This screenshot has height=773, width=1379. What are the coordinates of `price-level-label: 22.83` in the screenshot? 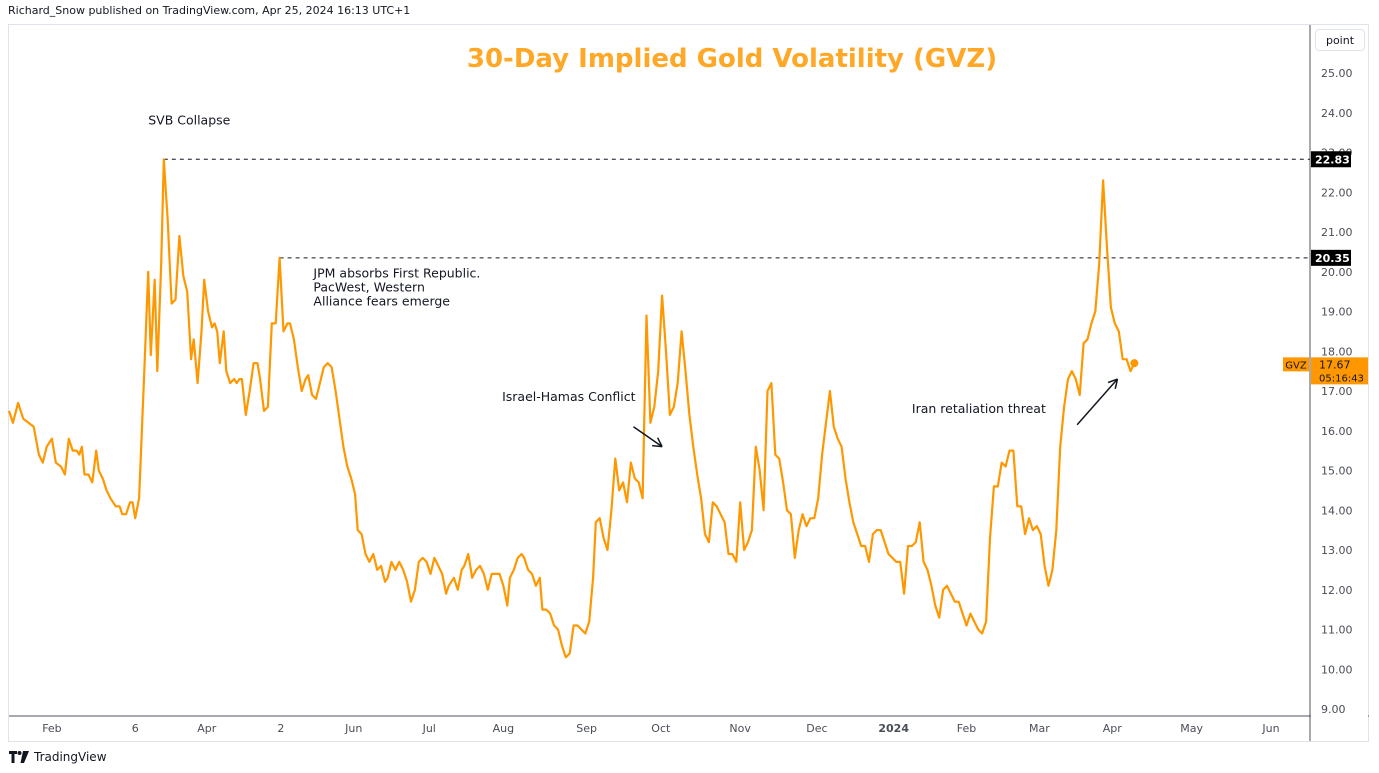 It's located at (1332, 159).